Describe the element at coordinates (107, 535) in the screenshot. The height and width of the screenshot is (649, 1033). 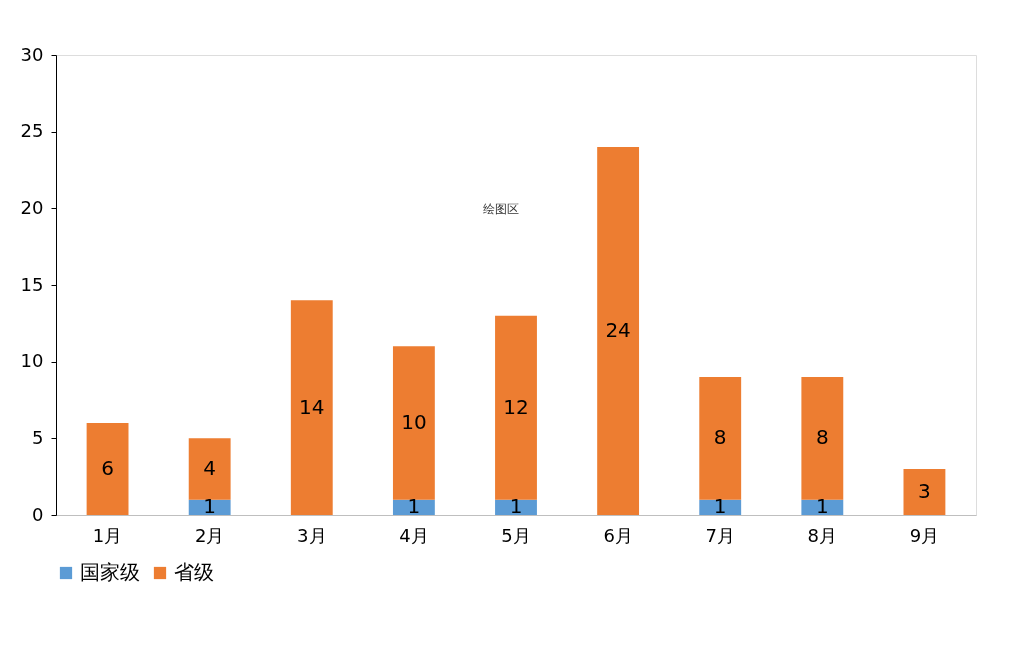
I see `x-tick-label: 1月` at that location.